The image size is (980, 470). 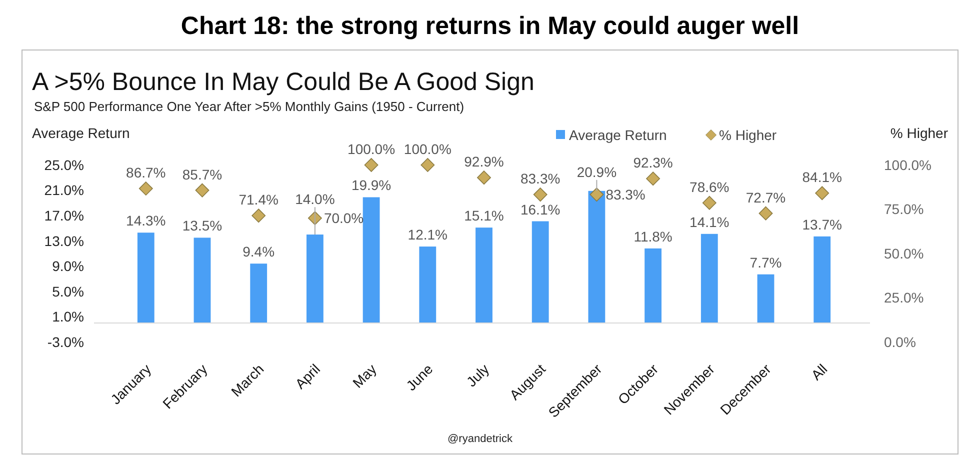 I want to click on data-label: 9.4%, so click(x=258, y=252).